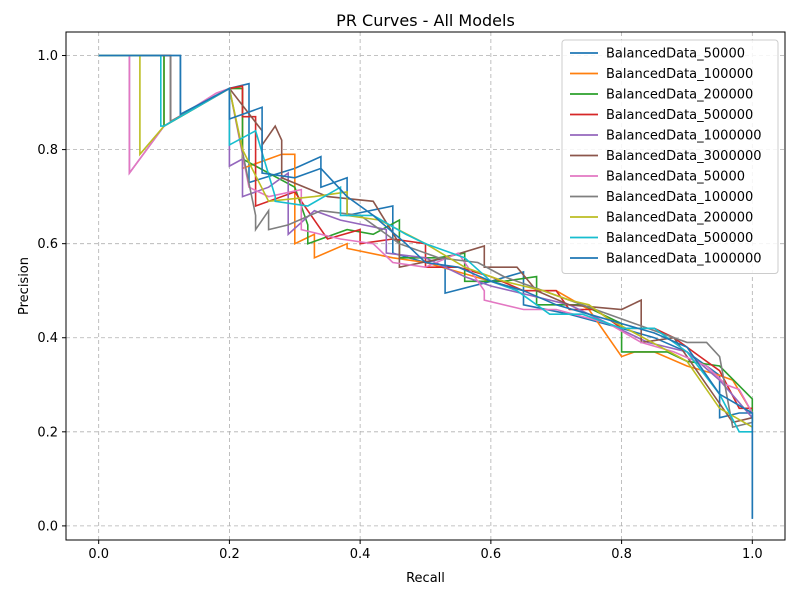 The width and height of the screenshot is (800, 600). What do you see at coordinates (425, 20) in the screenshot?
I see `chart-title: PR Curves - All Models` at bounding box center [425, 20].